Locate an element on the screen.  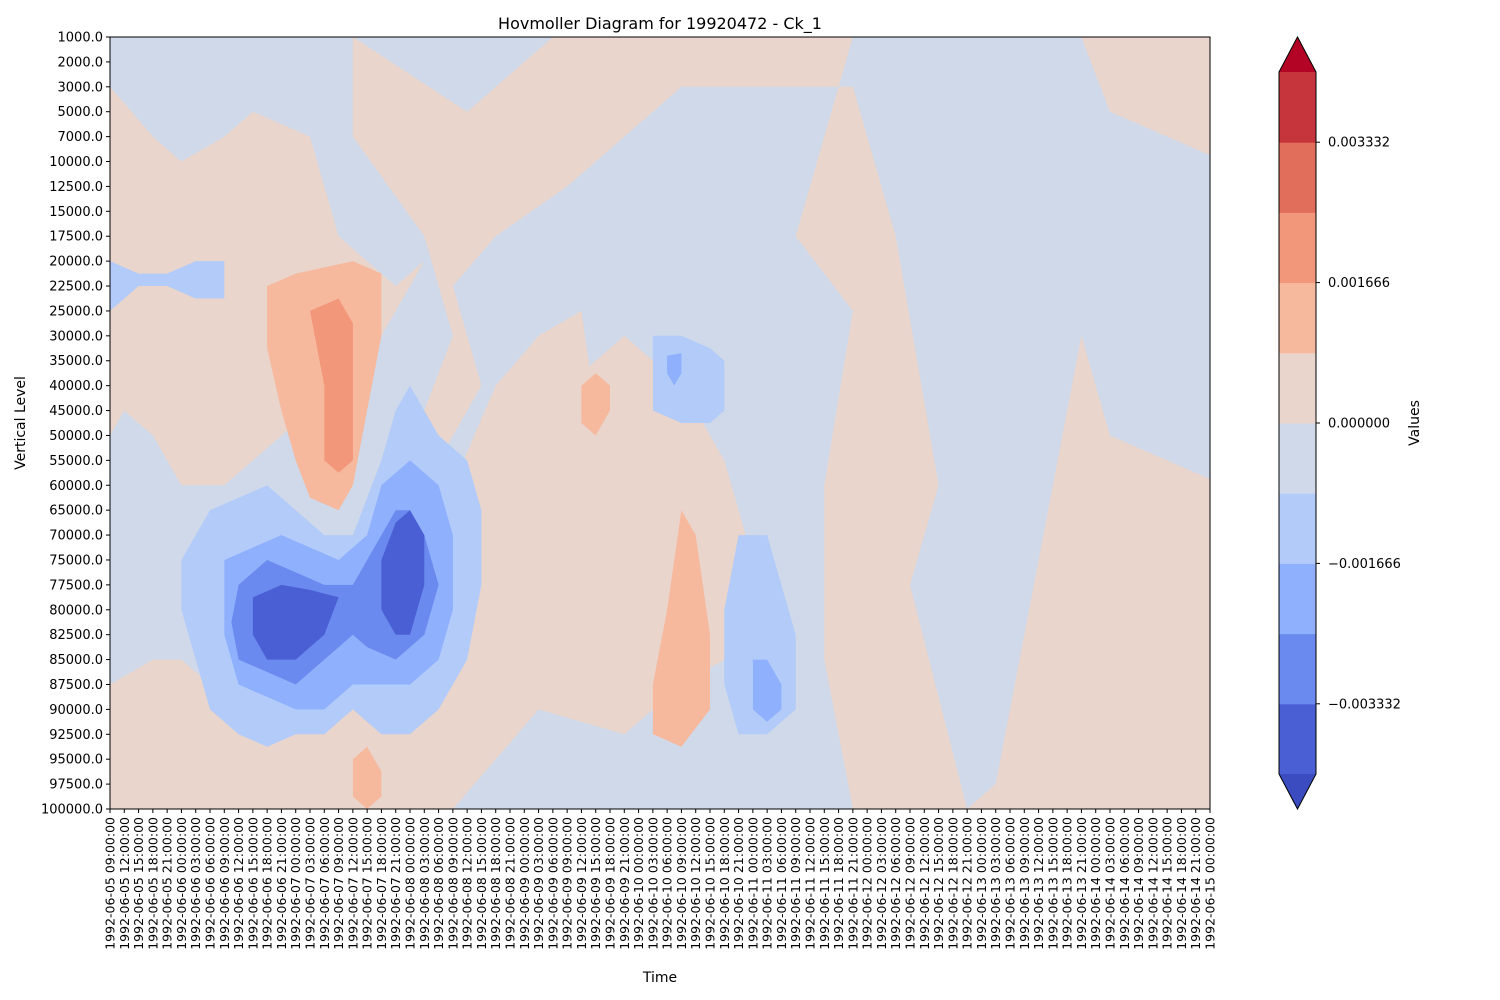
x-tick-label: 1992-06-11 06:00:00 is located at coordinates (781, 883).